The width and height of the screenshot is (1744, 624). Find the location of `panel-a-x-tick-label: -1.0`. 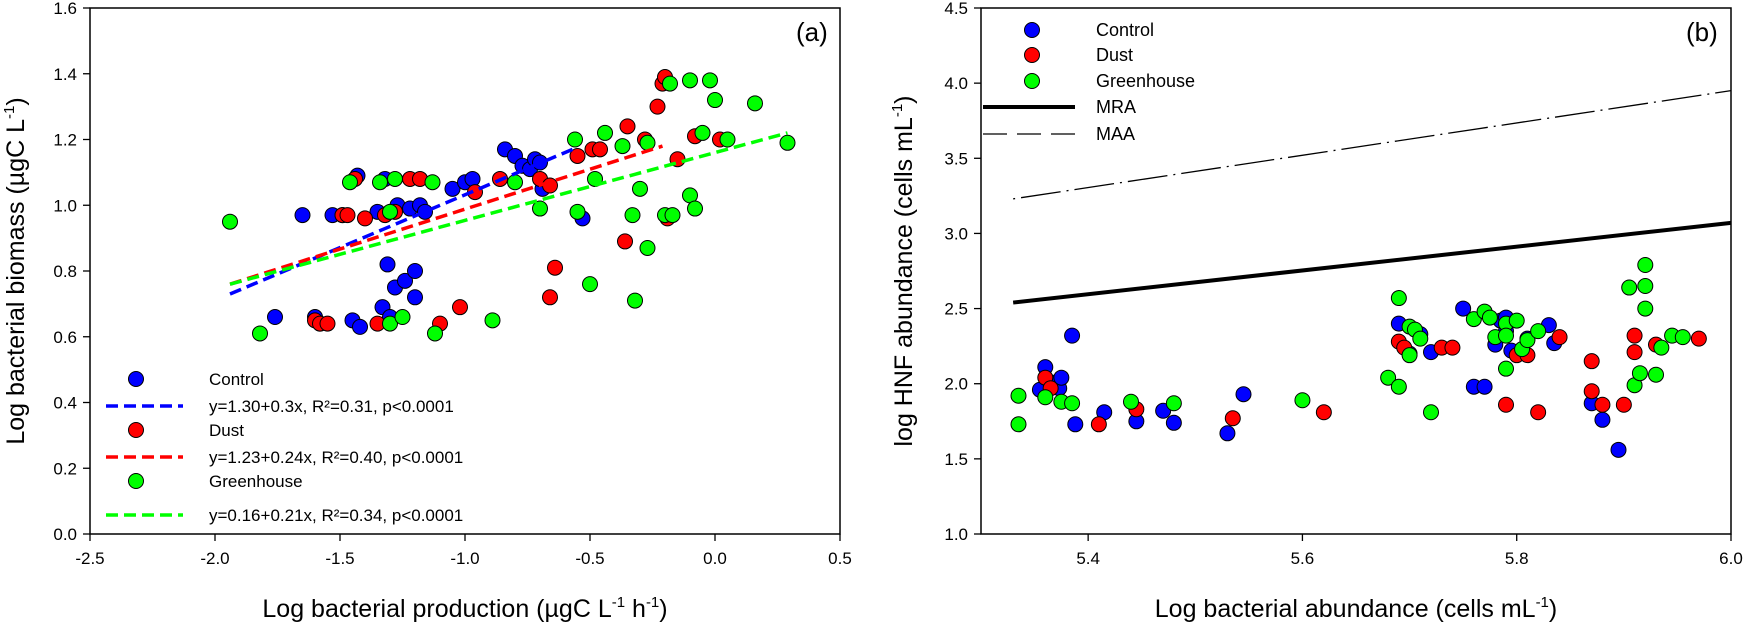

panel-a-x-tick-label: -1.0 is located at coordinates (464, 558).